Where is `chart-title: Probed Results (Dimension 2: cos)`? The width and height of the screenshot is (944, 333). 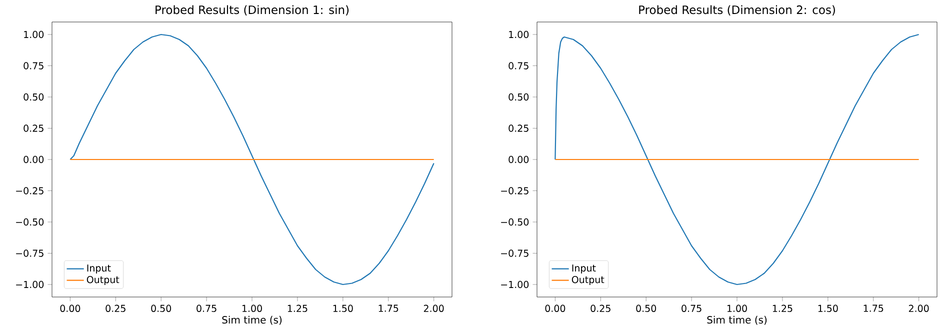 chart-title: Probed Results (Dimension 2: cos) is located at coordinates (737, 10).